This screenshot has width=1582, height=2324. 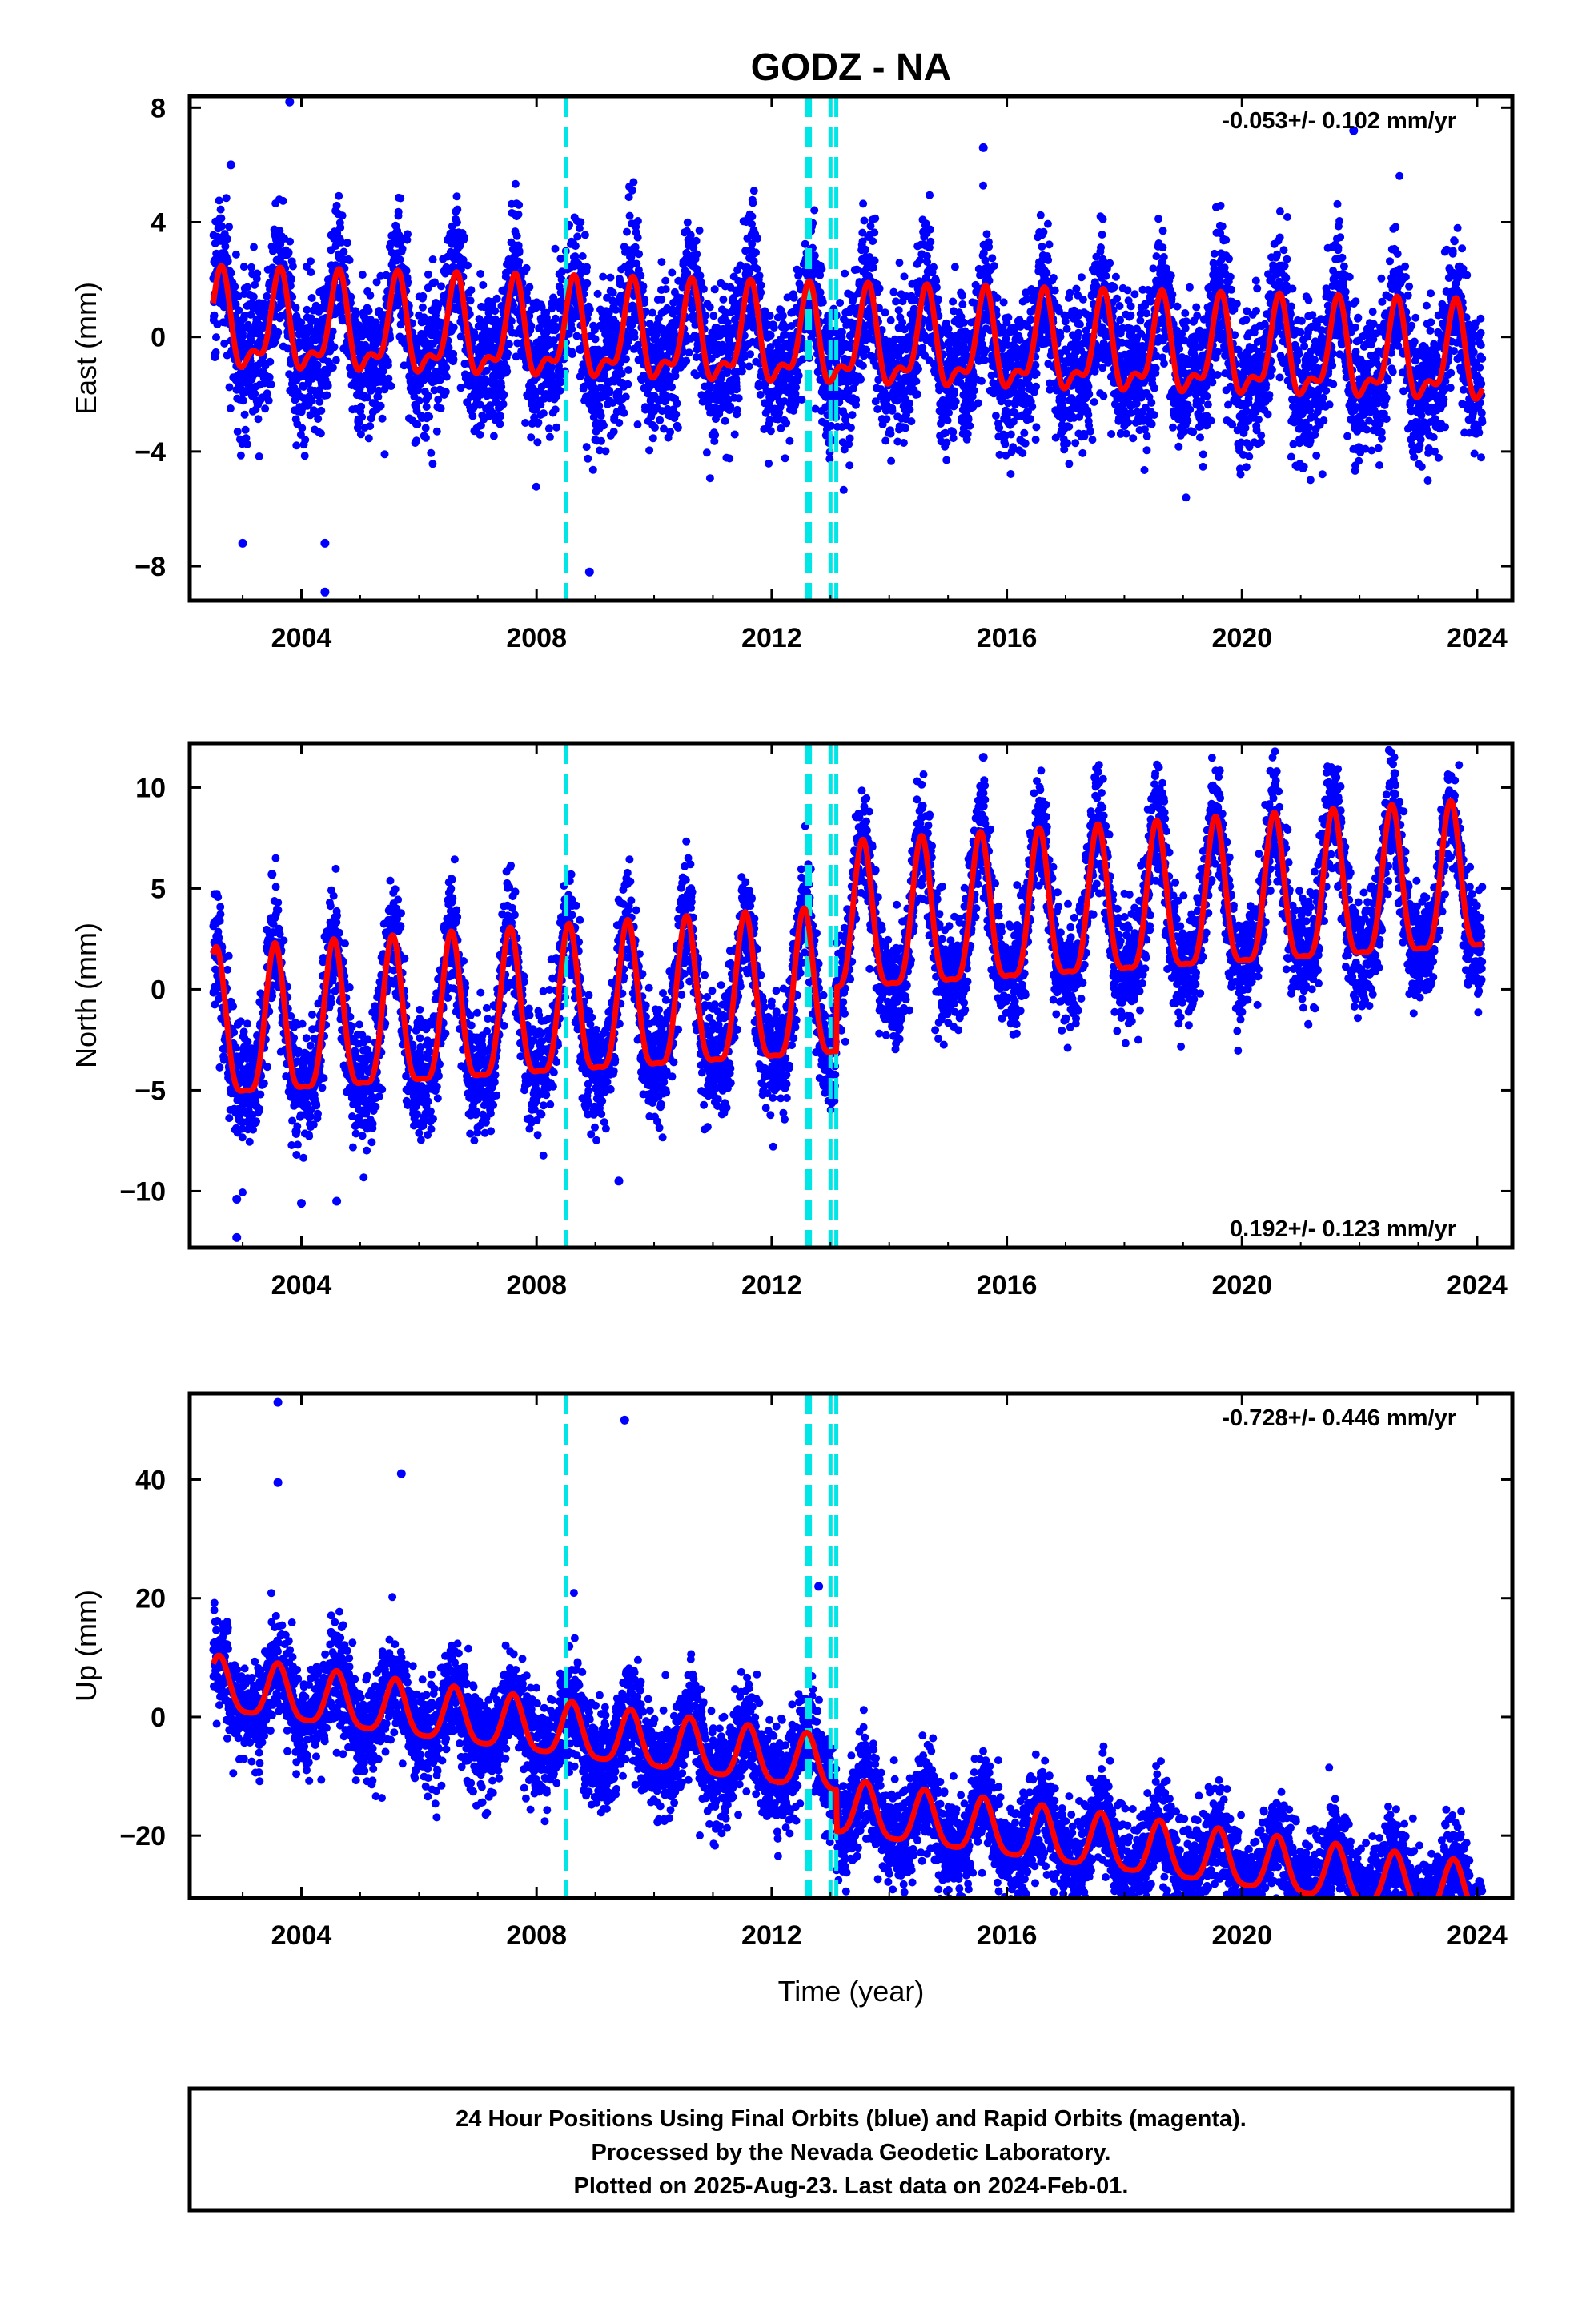 What do you see at coordinates (851, 67) in the screenshot?
I see `chart-title: GODZ - NA` at bounding box center [851, 67].